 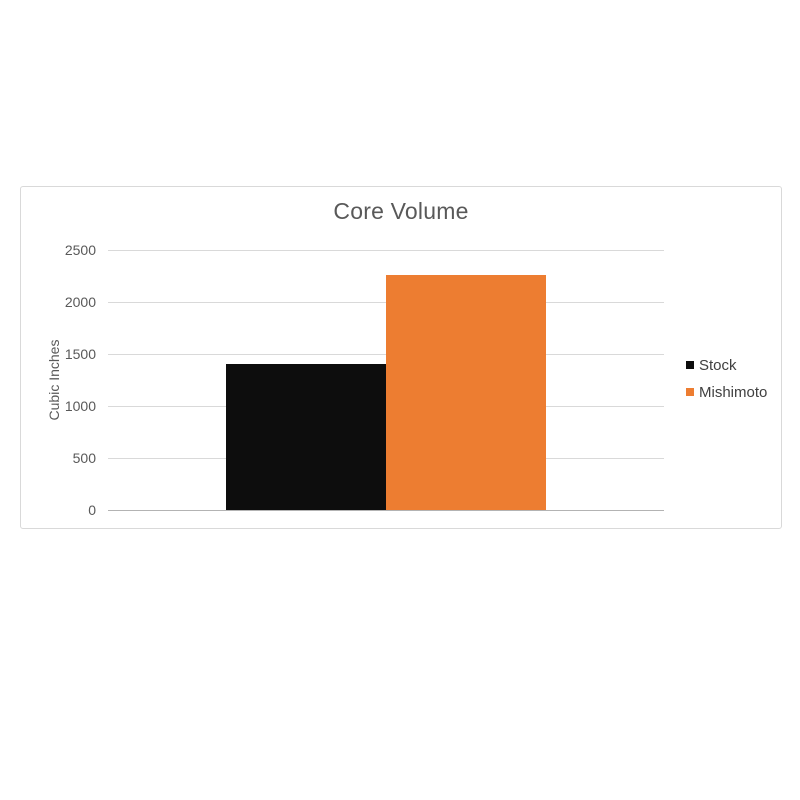 I want to click on y-tick-label-1000: 1000, so click(x=80, y=406).